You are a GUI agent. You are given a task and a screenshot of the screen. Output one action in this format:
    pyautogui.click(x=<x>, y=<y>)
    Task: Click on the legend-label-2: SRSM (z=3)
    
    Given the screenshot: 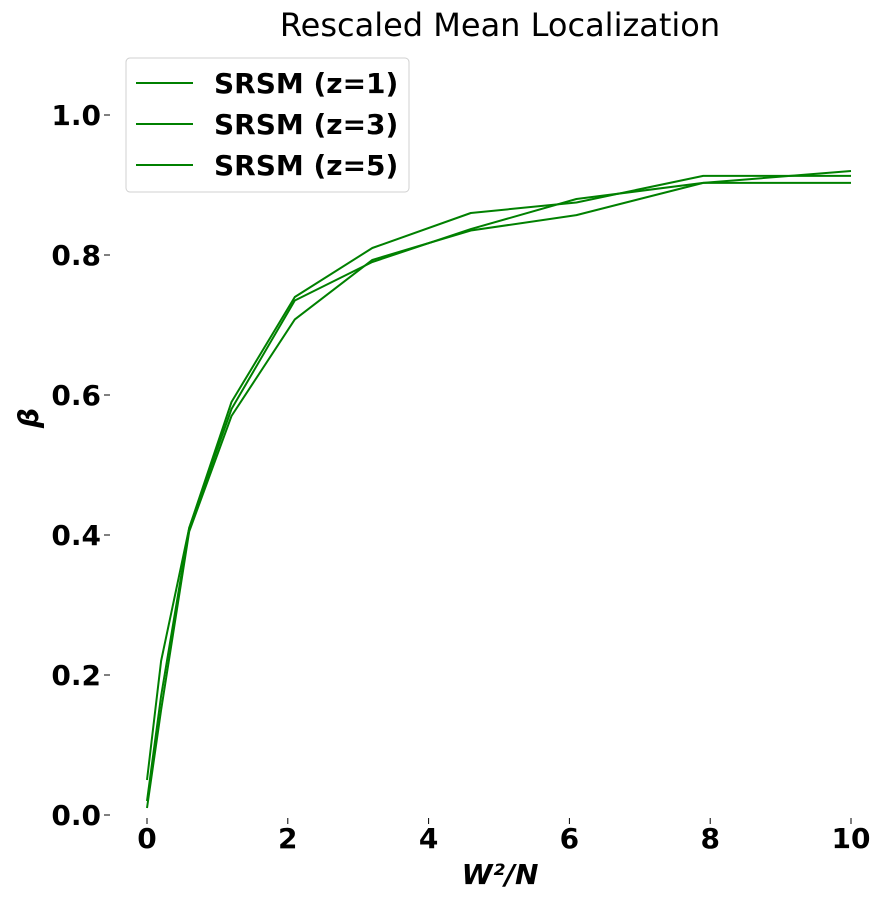 What is the action you would take?
    pyautogui.click(x=306, y=124)
    